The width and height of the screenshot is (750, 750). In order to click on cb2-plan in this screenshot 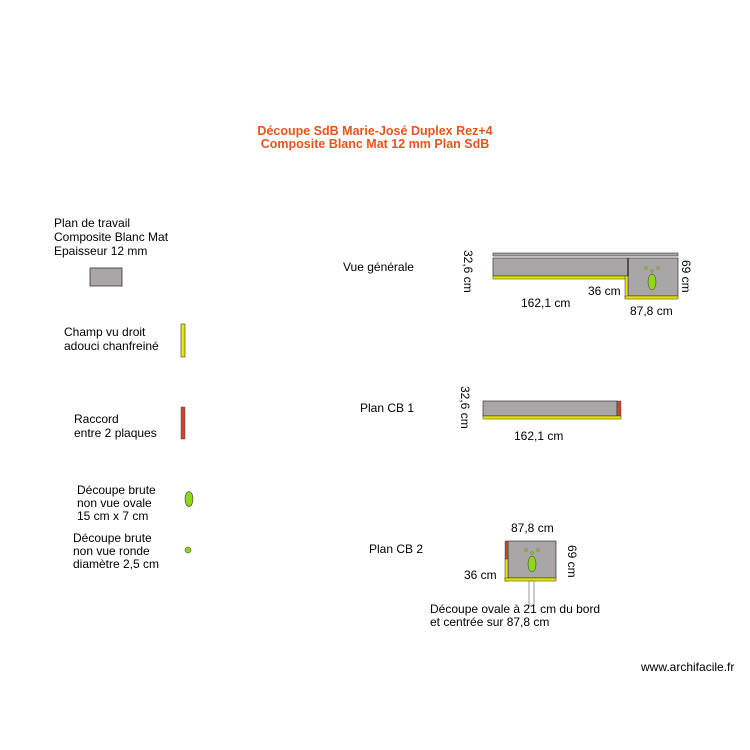, I will do `click(530, 573)`.